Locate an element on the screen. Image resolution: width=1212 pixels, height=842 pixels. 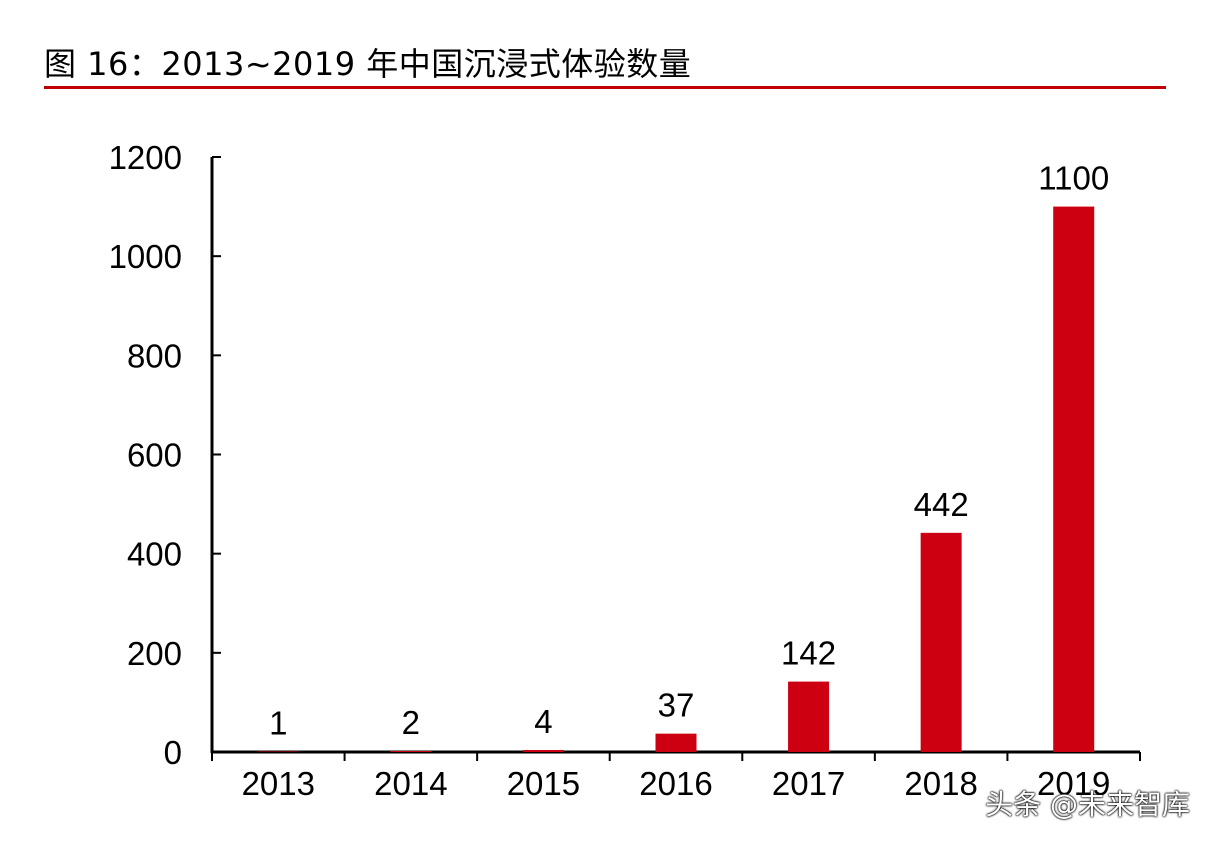
x-tick-label-2016: 2016 is located at coordinates (675, 783).